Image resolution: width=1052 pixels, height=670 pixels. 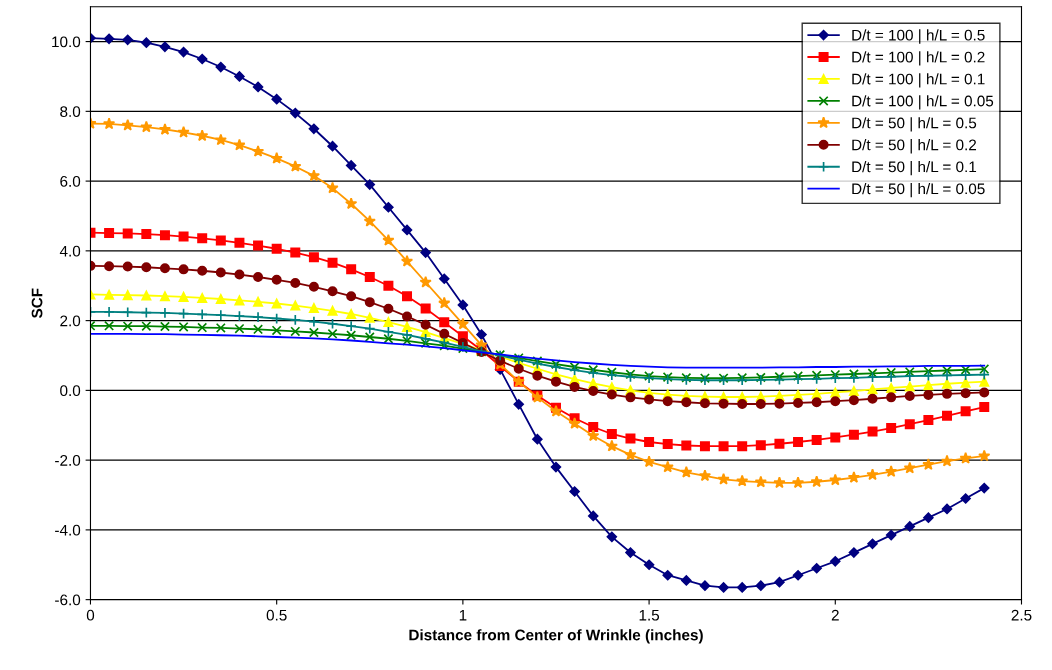 What do you see at coordinates (463, 615) in the screenshot?
I see `x-tick-label: 1` at bounding box center [463, 615].